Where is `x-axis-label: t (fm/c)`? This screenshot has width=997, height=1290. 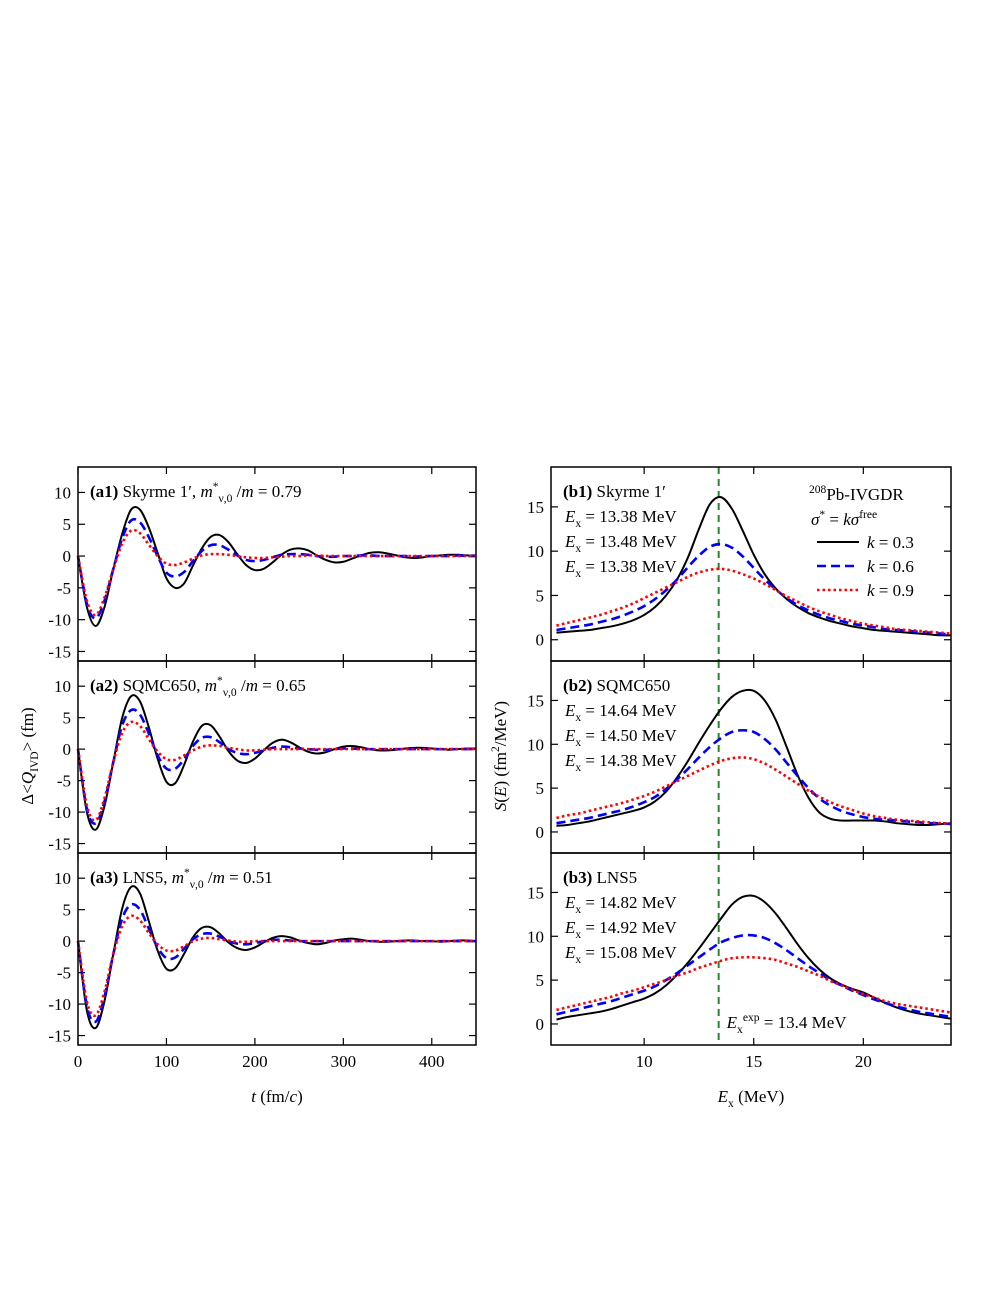 x-axis-label: t (fm/c) is located at coordinates (276, 1096).